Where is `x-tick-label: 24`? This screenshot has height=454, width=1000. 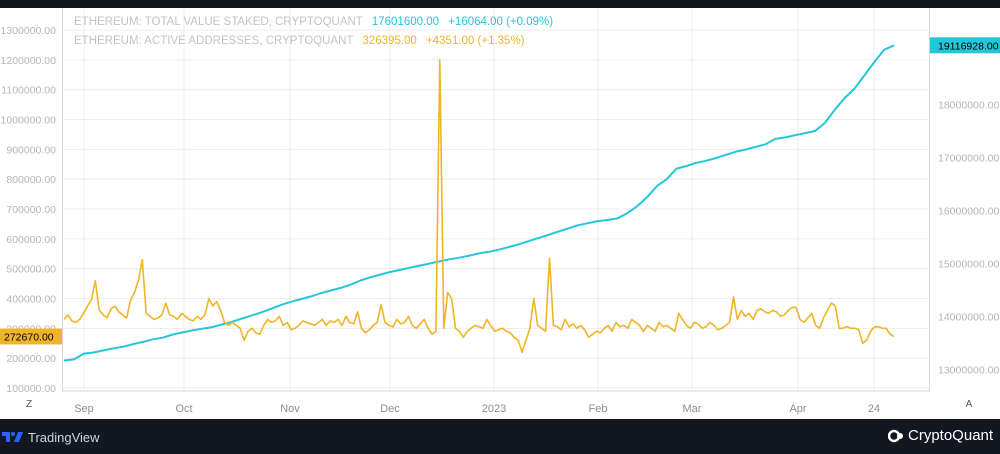 x-tick-label: 24 is located at coordinates (874, 409).